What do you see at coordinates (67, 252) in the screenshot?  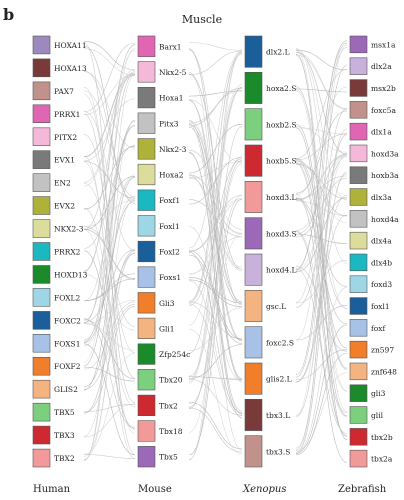 I see `gene-label: PRRX2` at bounding box center [67, 252].